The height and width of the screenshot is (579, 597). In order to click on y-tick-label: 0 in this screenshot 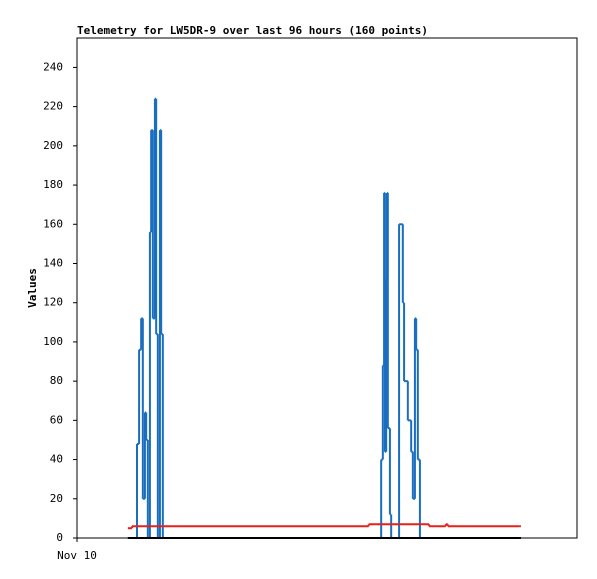, I will do `click(59, 537)`.